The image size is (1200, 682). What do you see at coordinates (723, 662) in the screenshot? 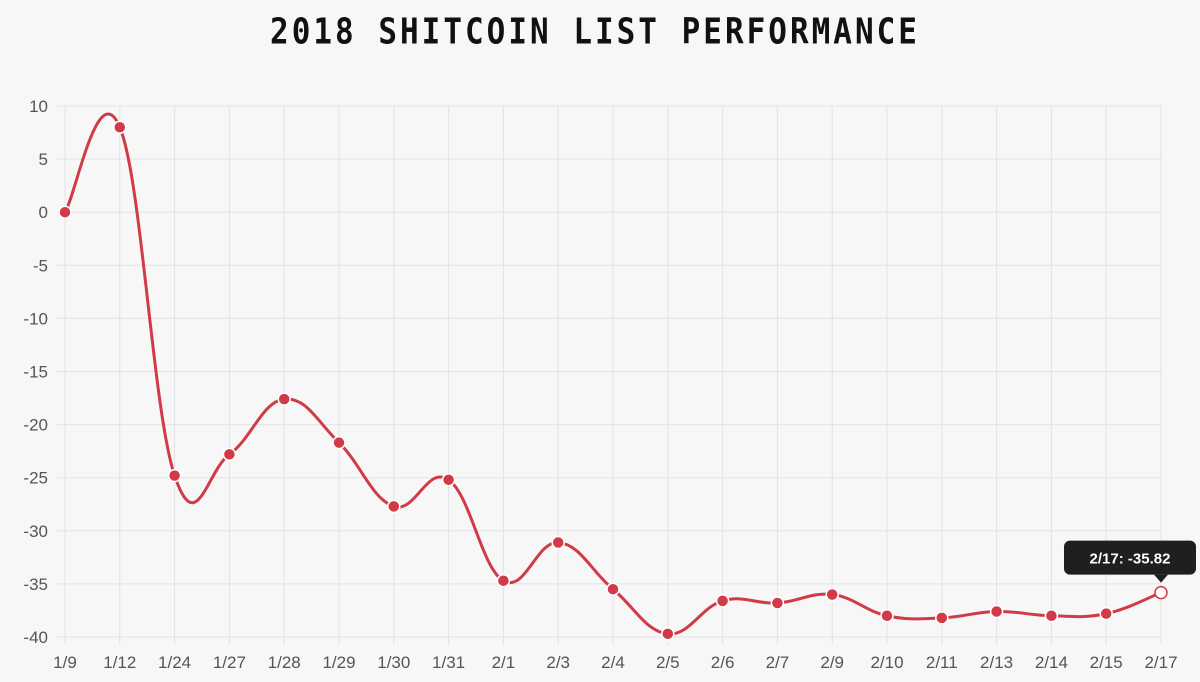
I see `x-tick-label: 2/6` at bounding box center [723, 662].